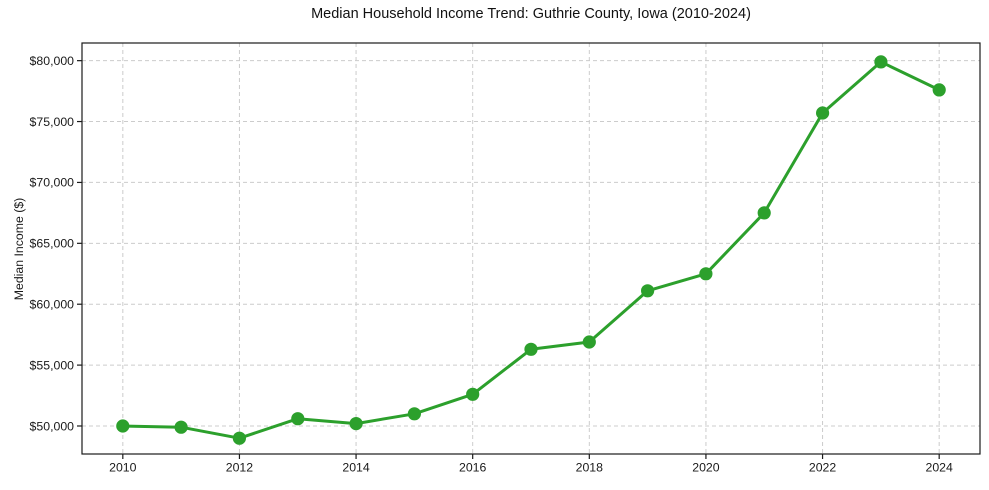  I want to click on x-tick-label: 2018, so click(590, 468).